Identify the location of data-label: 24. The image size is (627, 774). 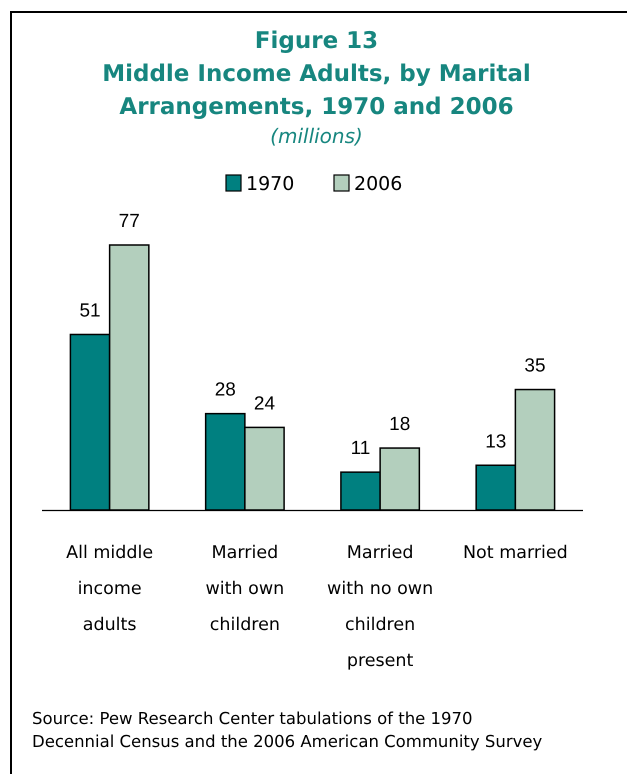
(265, 403).